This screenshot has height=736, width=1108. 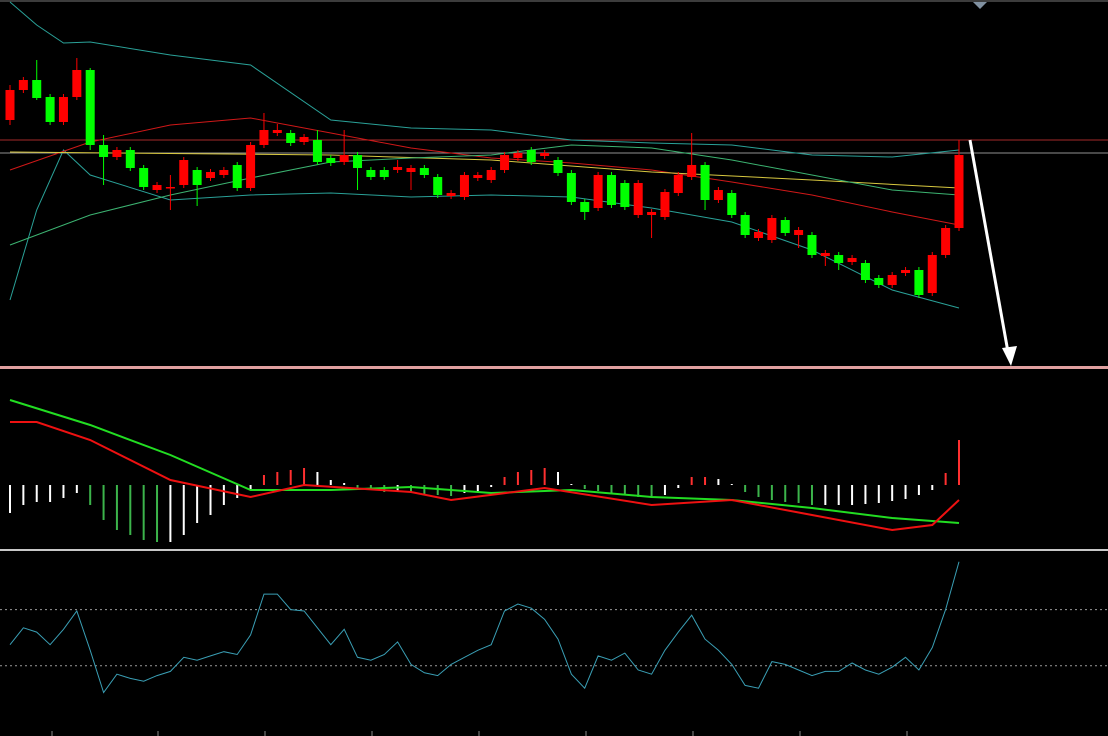 I want to click on arrow-shaft, so click(x=989, y=246).